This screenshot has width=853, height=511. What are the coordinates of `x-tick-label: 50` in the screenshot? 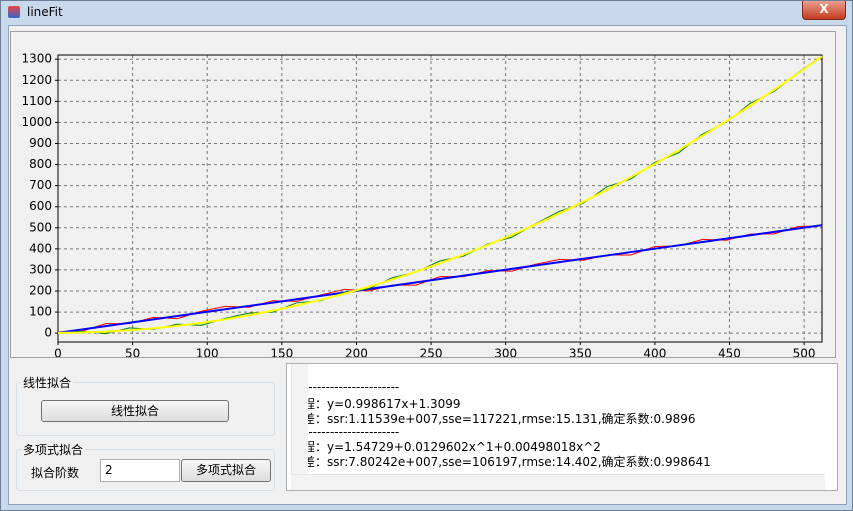 It's located at (132, 352).